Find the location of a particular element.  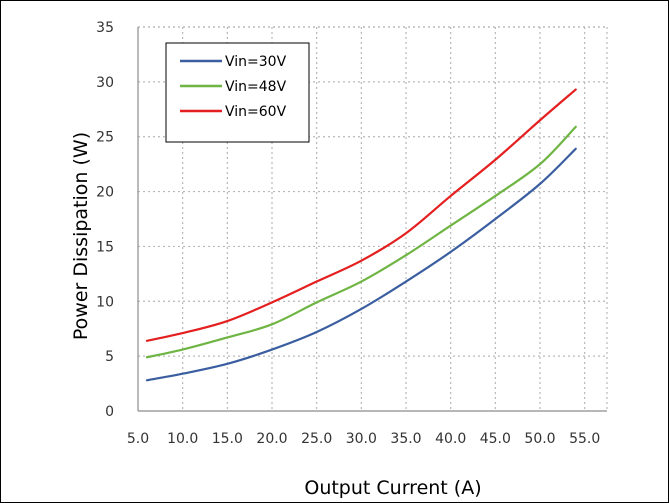

y-tick-label: 15 is located at coordinates (105, 247).